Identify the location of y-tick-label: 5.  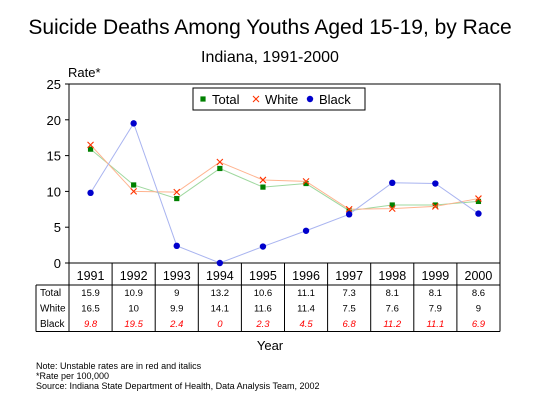
(57, 227).